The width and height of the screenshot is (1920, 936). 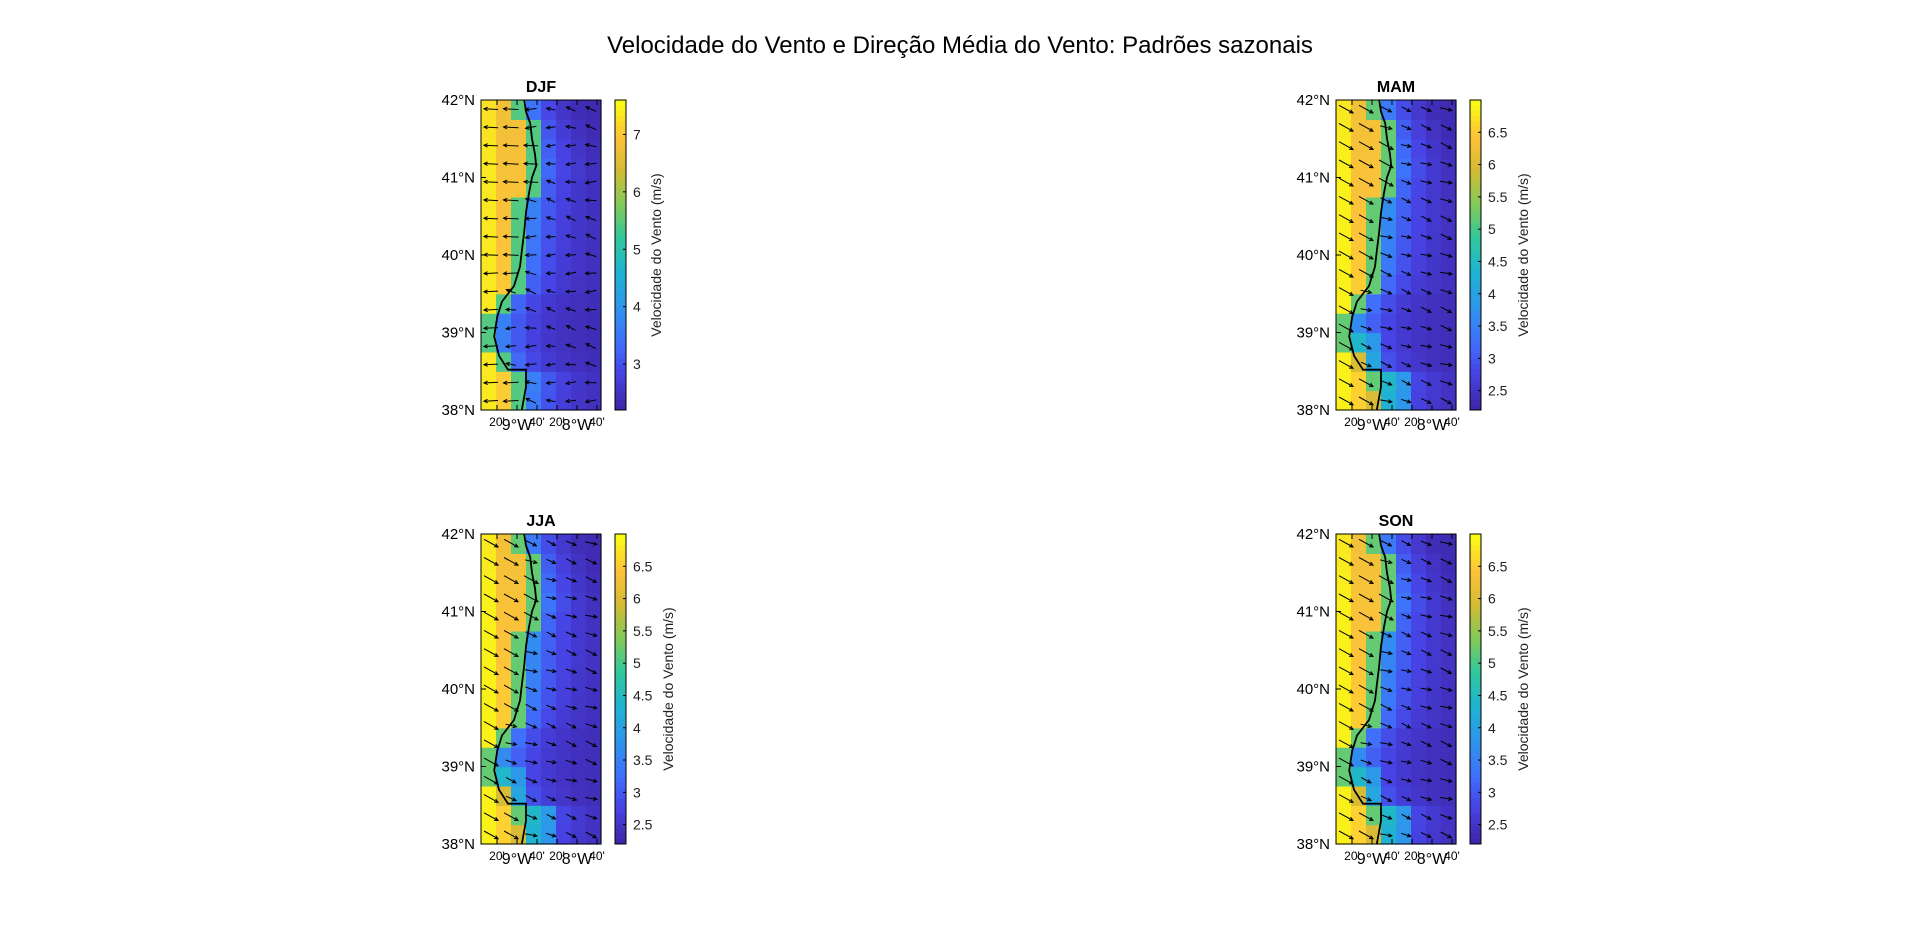 I want to click on lon-tick-label: 9°W, so click(x=517, y=859).